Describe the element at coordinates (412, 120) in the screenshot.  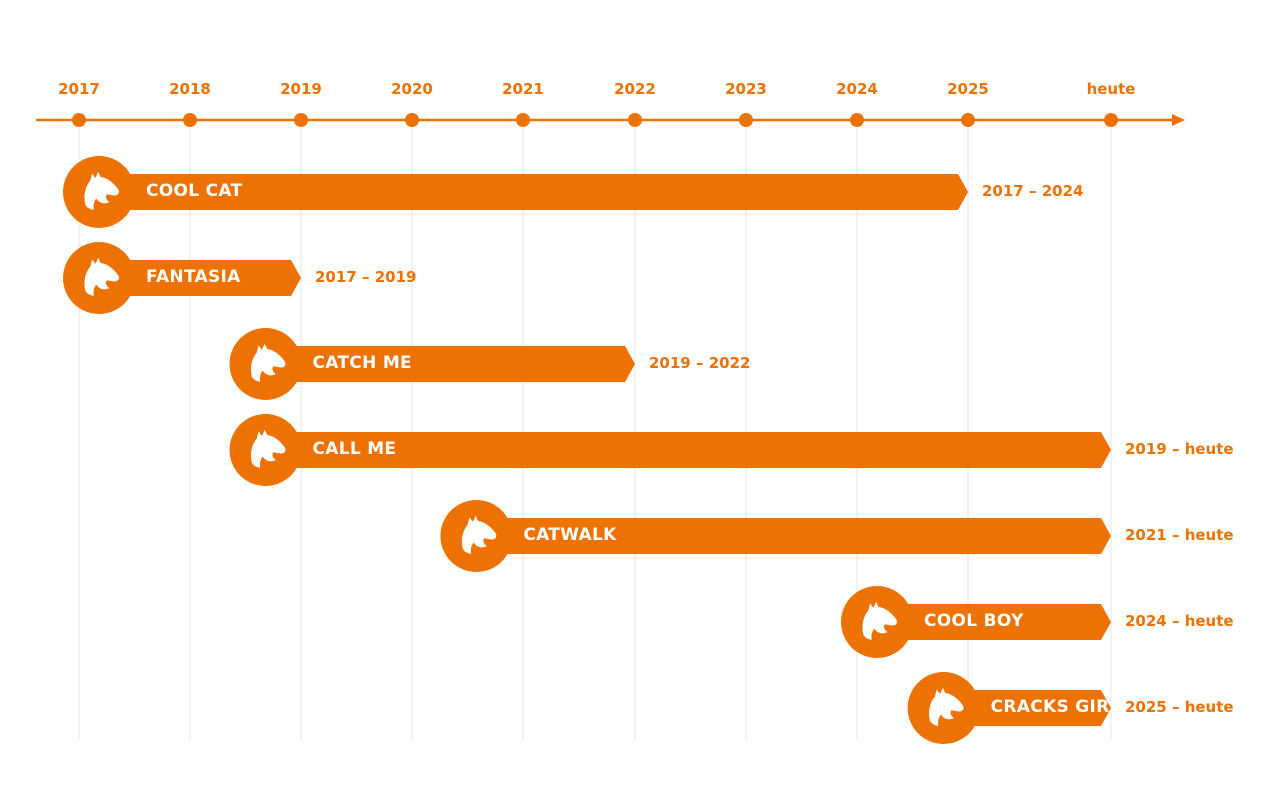
I see `axis-dot-2020` at that location.